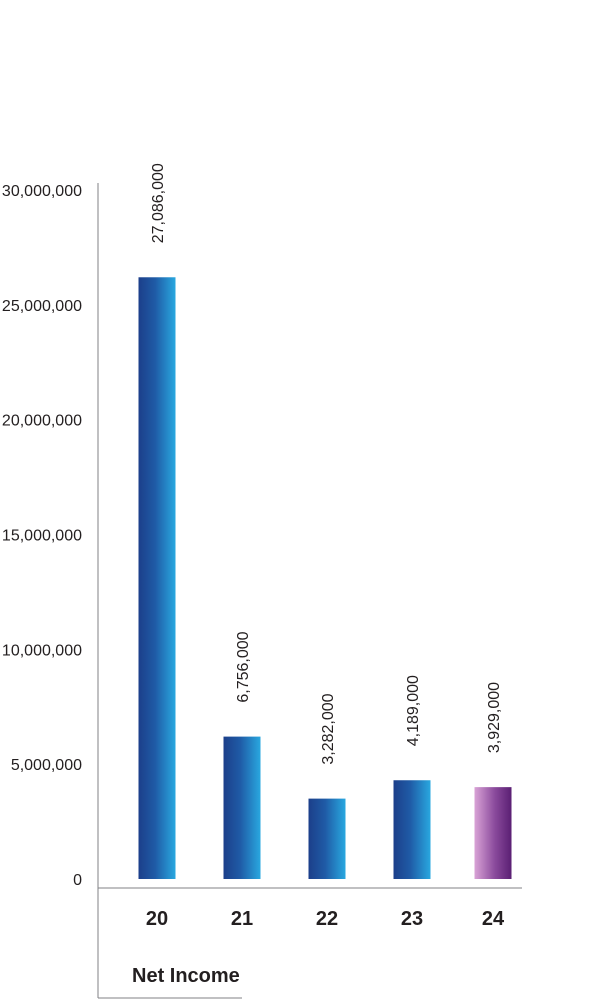 Image resolution: width=589 pixels, height=1002 pixels. I want to click on x-tick-label: 22, so click(327, 919).